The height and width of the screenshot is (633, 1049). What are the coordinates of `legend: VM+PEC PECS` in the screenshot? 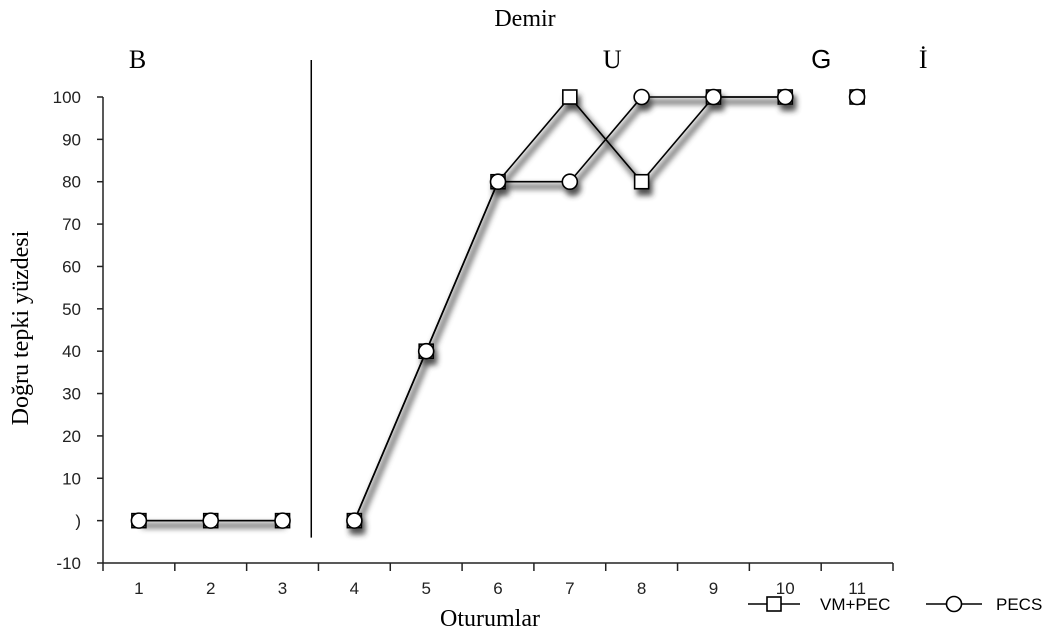 It's located at (895, 604).